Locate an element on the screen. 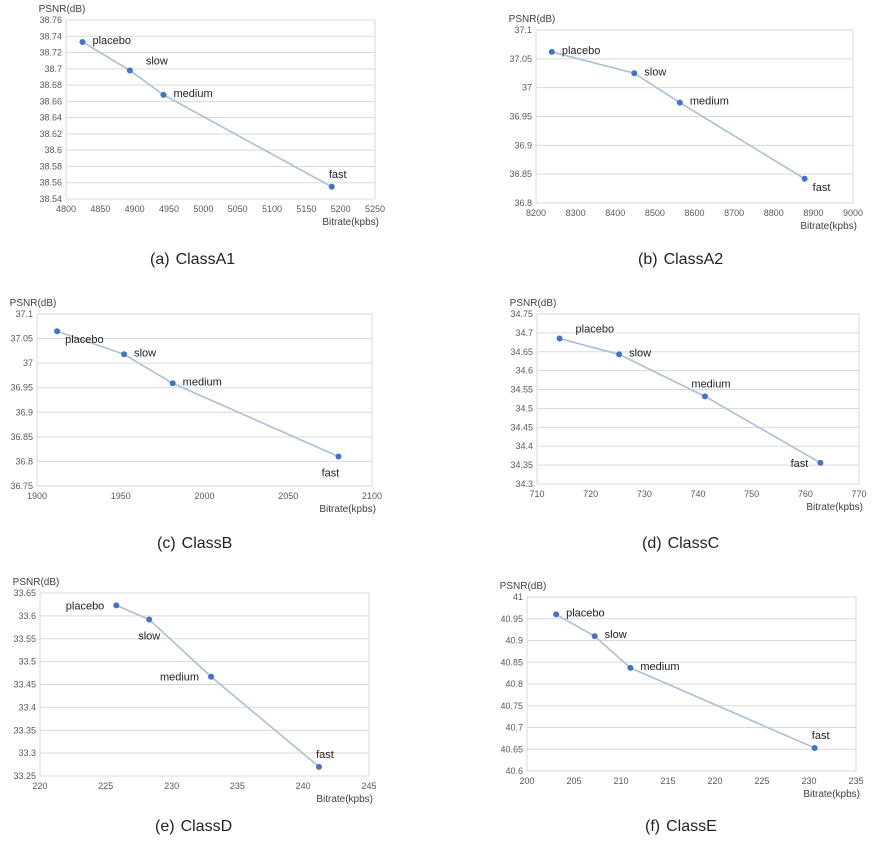  x-tick-label: 8400 is located at coordinates (615, 213).